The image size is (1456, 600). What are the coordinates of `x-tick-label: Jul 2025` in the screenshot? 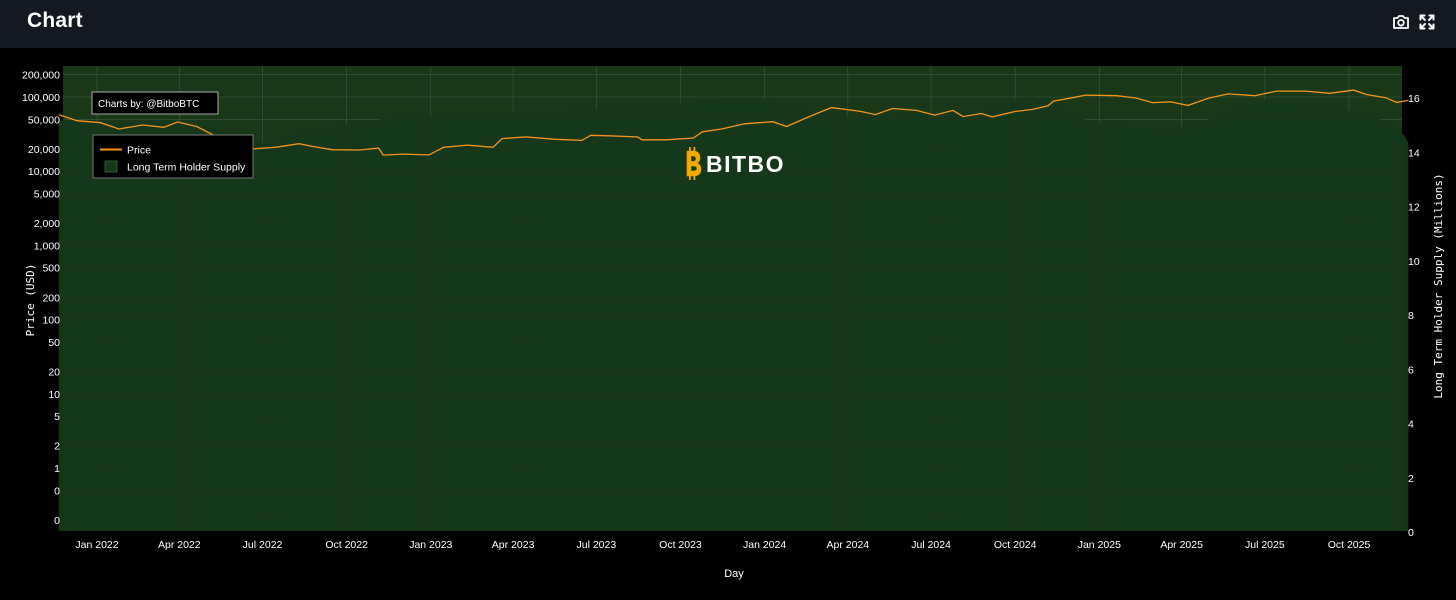 It's located at (1265, 545).